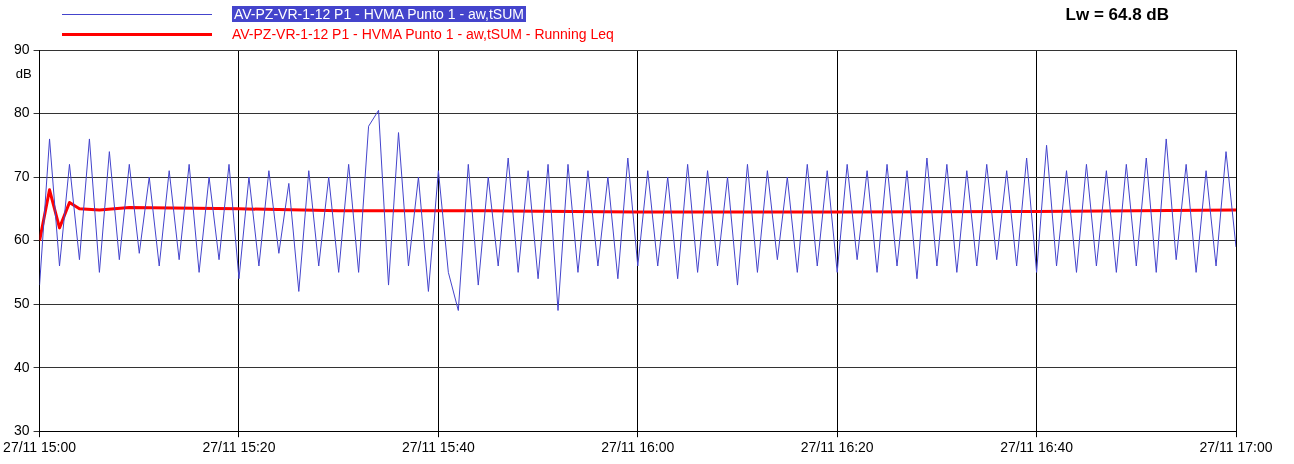 This screenshot has width=1294, height=464. I want to click on x-tick-label: 27/11 17:00, so click(1236, 447).